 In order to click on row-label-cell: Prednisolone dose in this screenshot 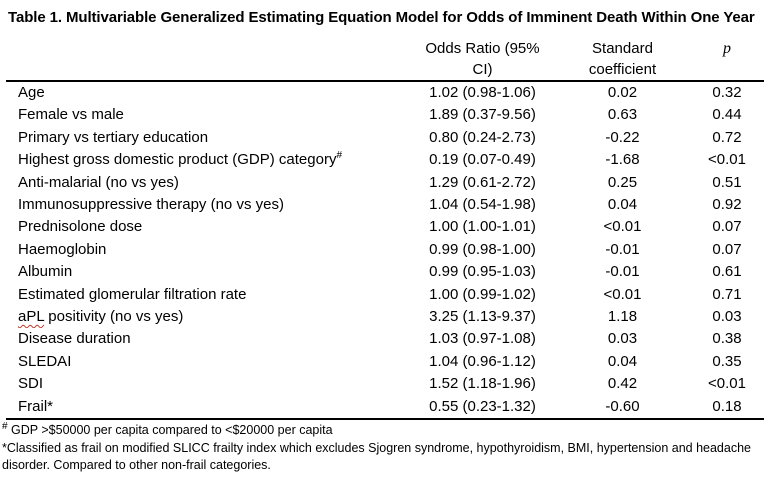, I will do `click(80, 227)`.